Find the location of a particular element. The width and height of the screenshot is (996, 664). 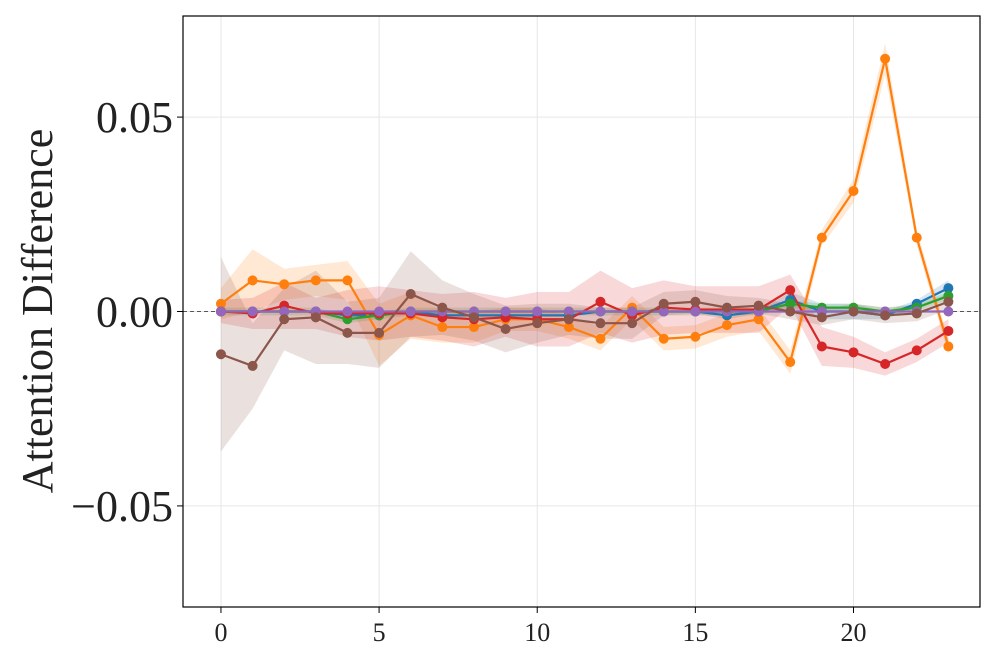

x-tick-label: 15 is located at coordinates (695, 632).